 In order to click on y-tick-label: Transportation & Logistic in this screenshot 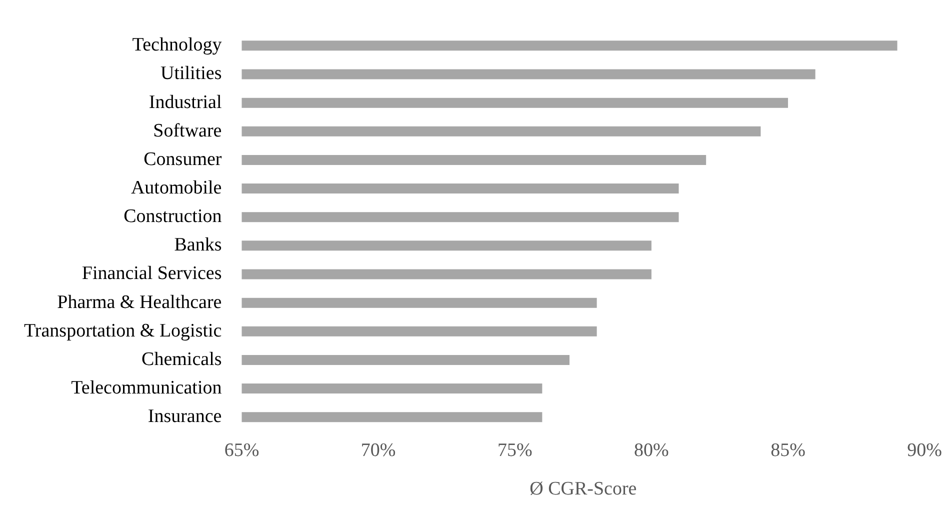, I will do `click(123, 331)`.